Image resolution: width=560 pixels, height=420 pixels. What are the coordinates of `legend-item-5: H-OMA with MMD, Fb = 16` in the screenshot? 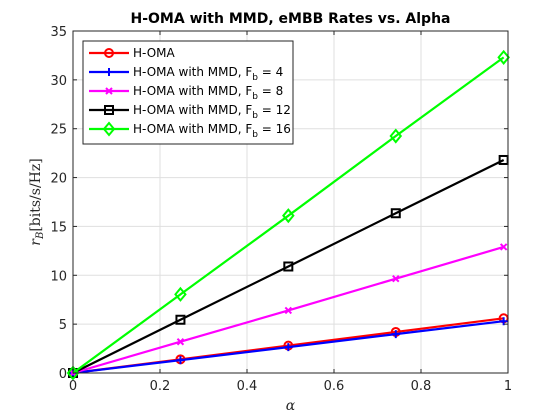 It's located at (190, 130).